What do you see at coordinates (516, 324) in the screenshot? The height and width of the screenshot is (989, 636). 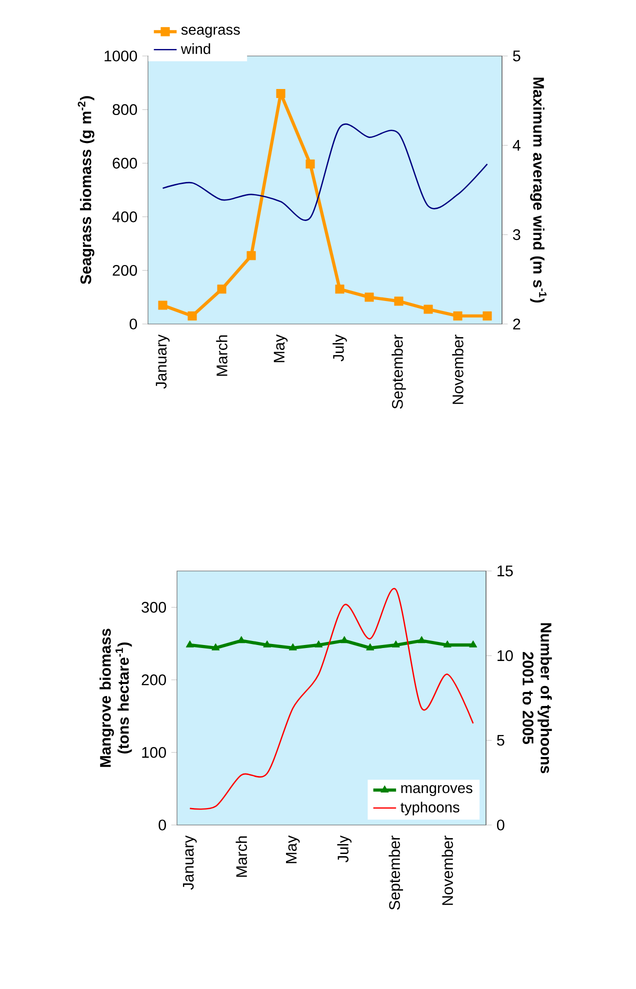 I see `y2-tick-label: 2` at bounding box center [516, 324].